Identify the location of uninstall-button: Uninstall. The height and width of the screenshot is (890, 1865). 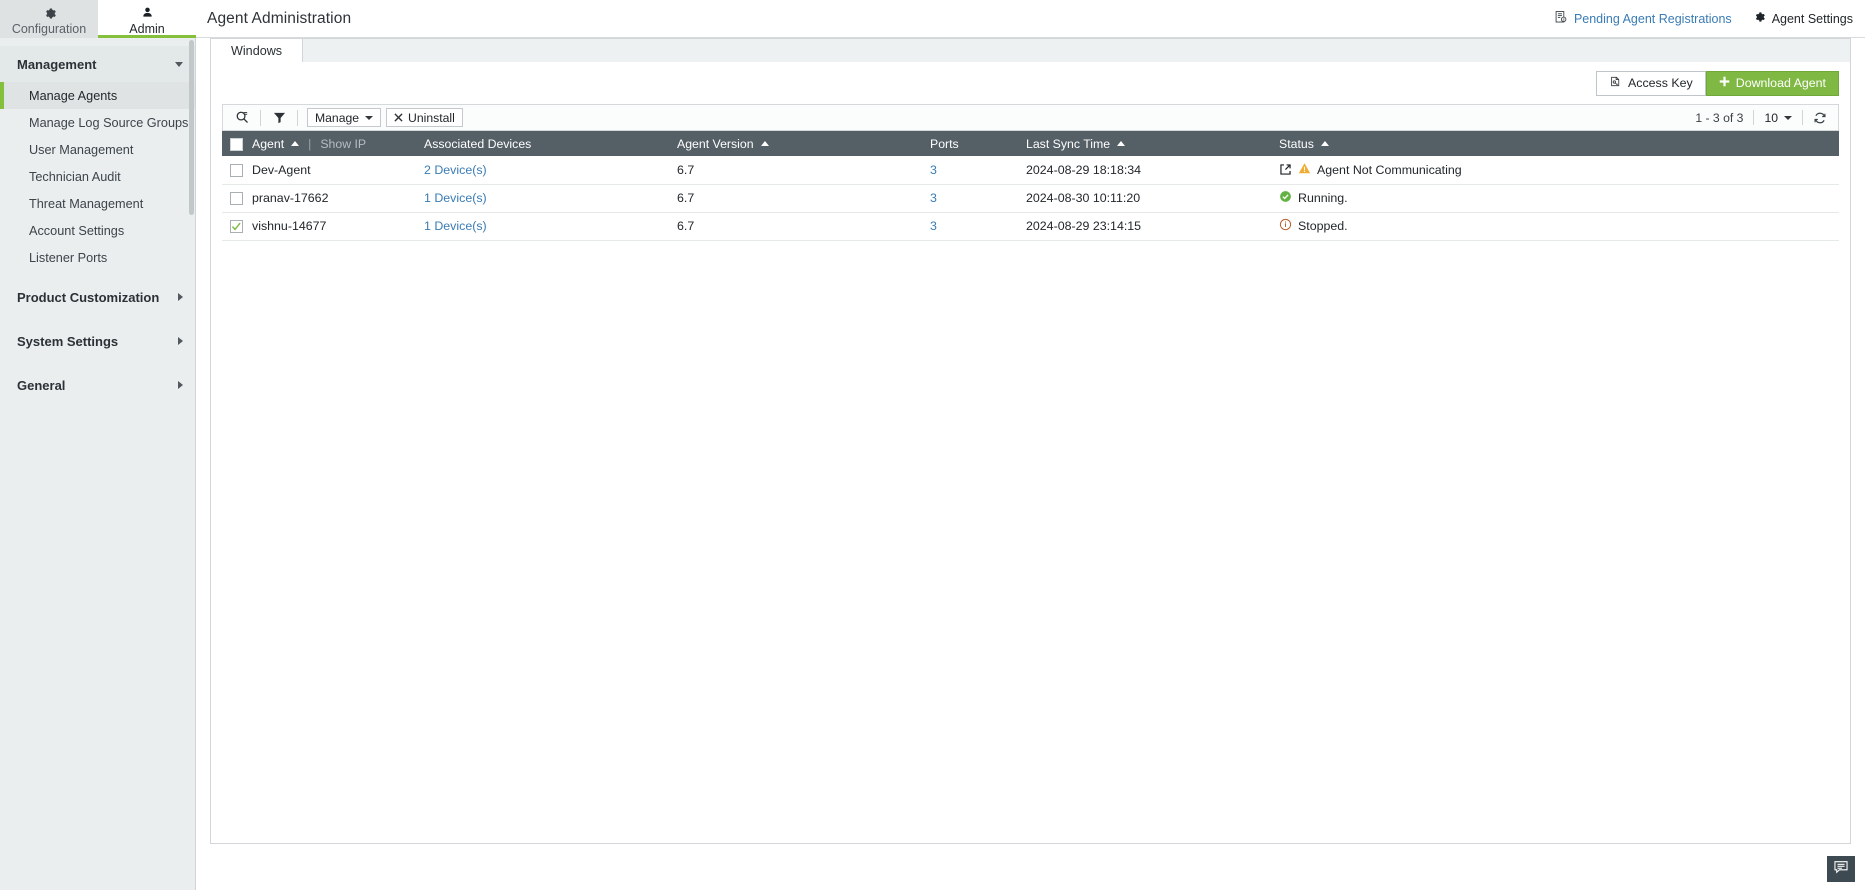
(424, 117).